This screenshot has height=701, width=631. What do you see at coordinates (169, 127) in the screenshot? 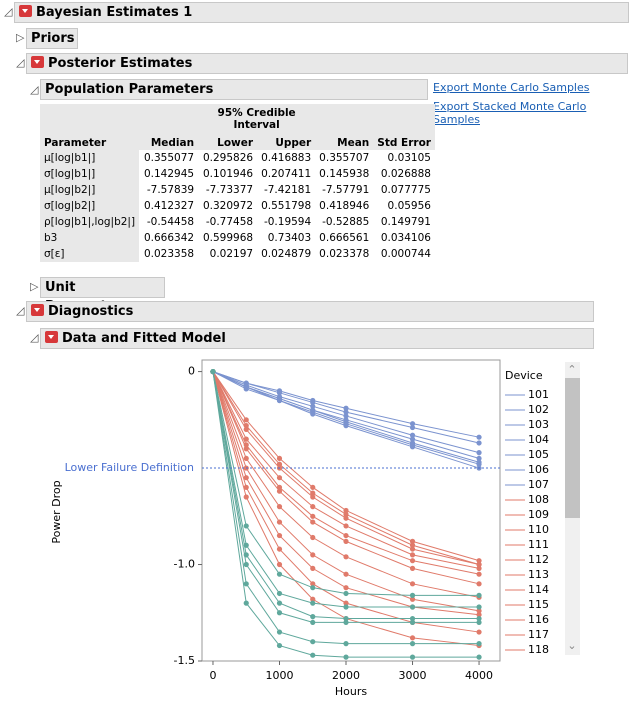
I see `column-header: Median` at bounding box center [169, 127].